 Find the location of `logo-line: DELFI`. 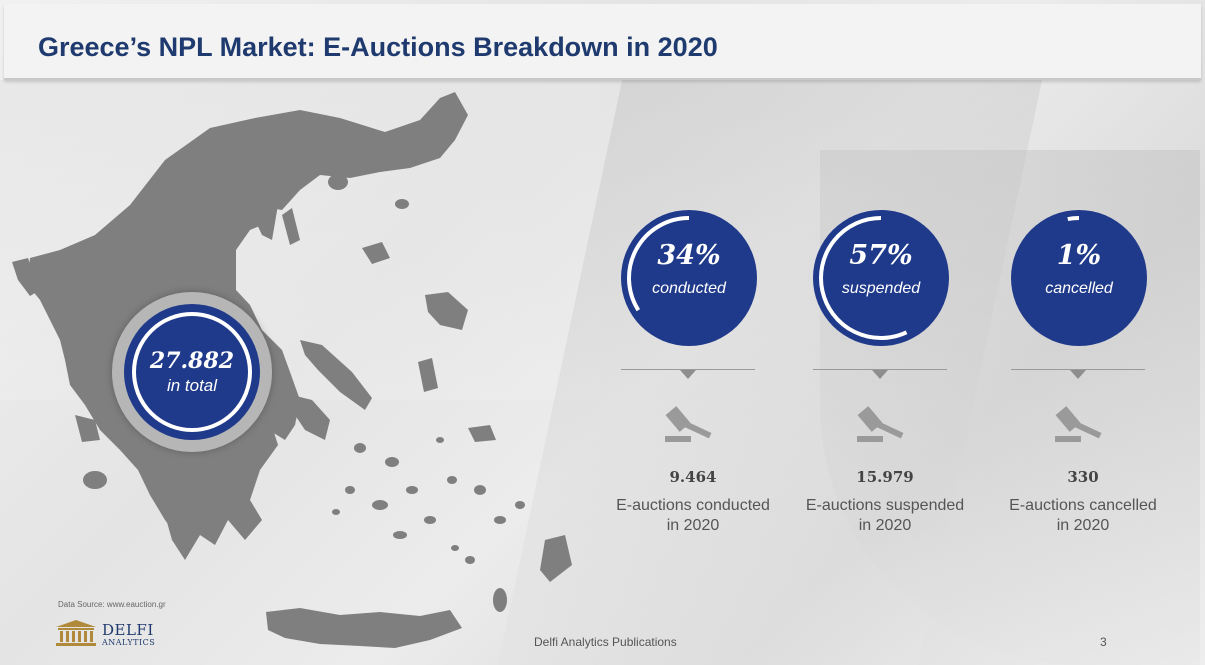

logo-line: DELFI is located at coordinates (128, 630).